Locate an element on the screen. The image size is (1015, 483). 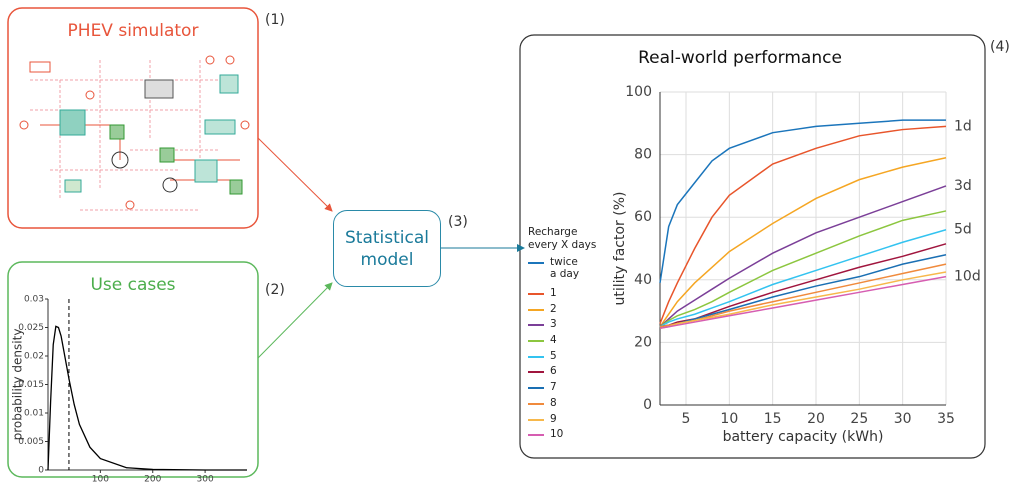
legend-entry: twice a day is located at coordinates (568, 271).